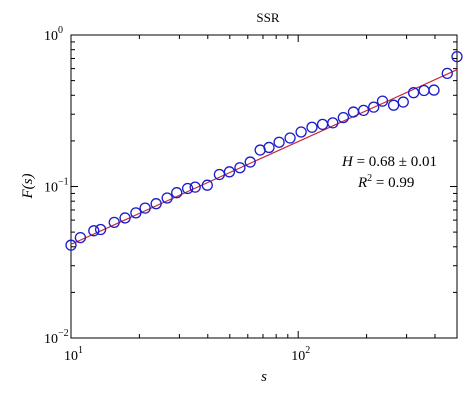  Describe the element at coordinates (267, 17) in the screenshot. I see `chart-title: SSR` at that location.